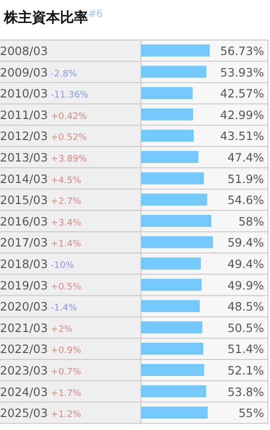 Image resolution: width=270 pixels, height=430 pixels. What do you see at coordinates (41, 285) in the screenshot?
I see `y-tick-label: 2019/03 +0.5%` at bounding box center [41, 285].